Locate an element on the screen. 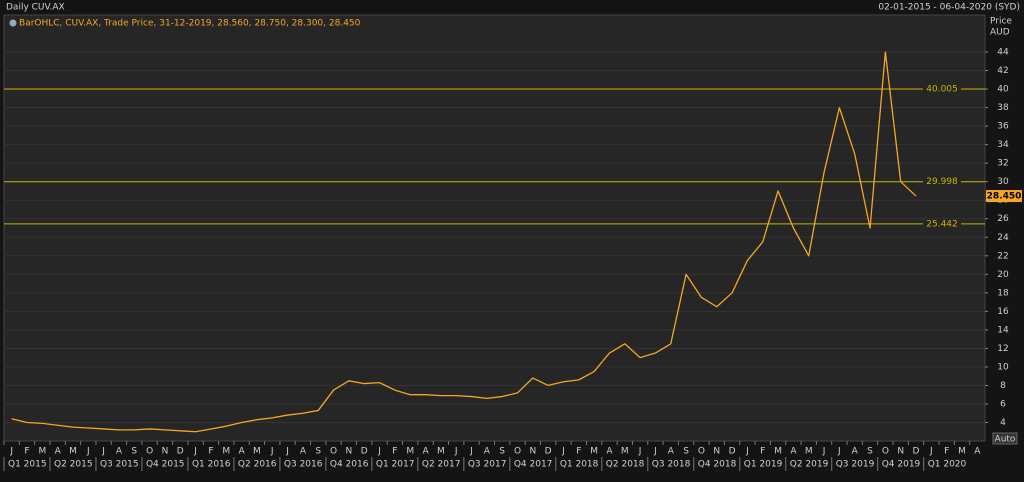 This screenshot has height=482, width=1024. y-tick-label: 30 is located at coordinates (1003, 182).